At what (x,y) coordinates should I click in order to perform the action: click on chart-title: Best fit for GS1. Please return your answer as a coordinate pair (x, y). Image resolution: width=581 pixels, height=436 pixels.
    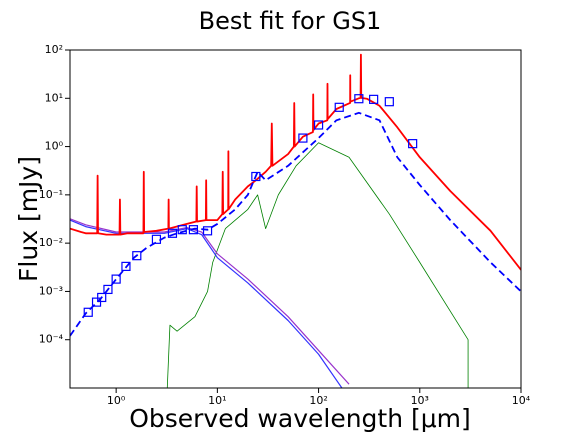
    Looking at the image, I should click on (290, 21).